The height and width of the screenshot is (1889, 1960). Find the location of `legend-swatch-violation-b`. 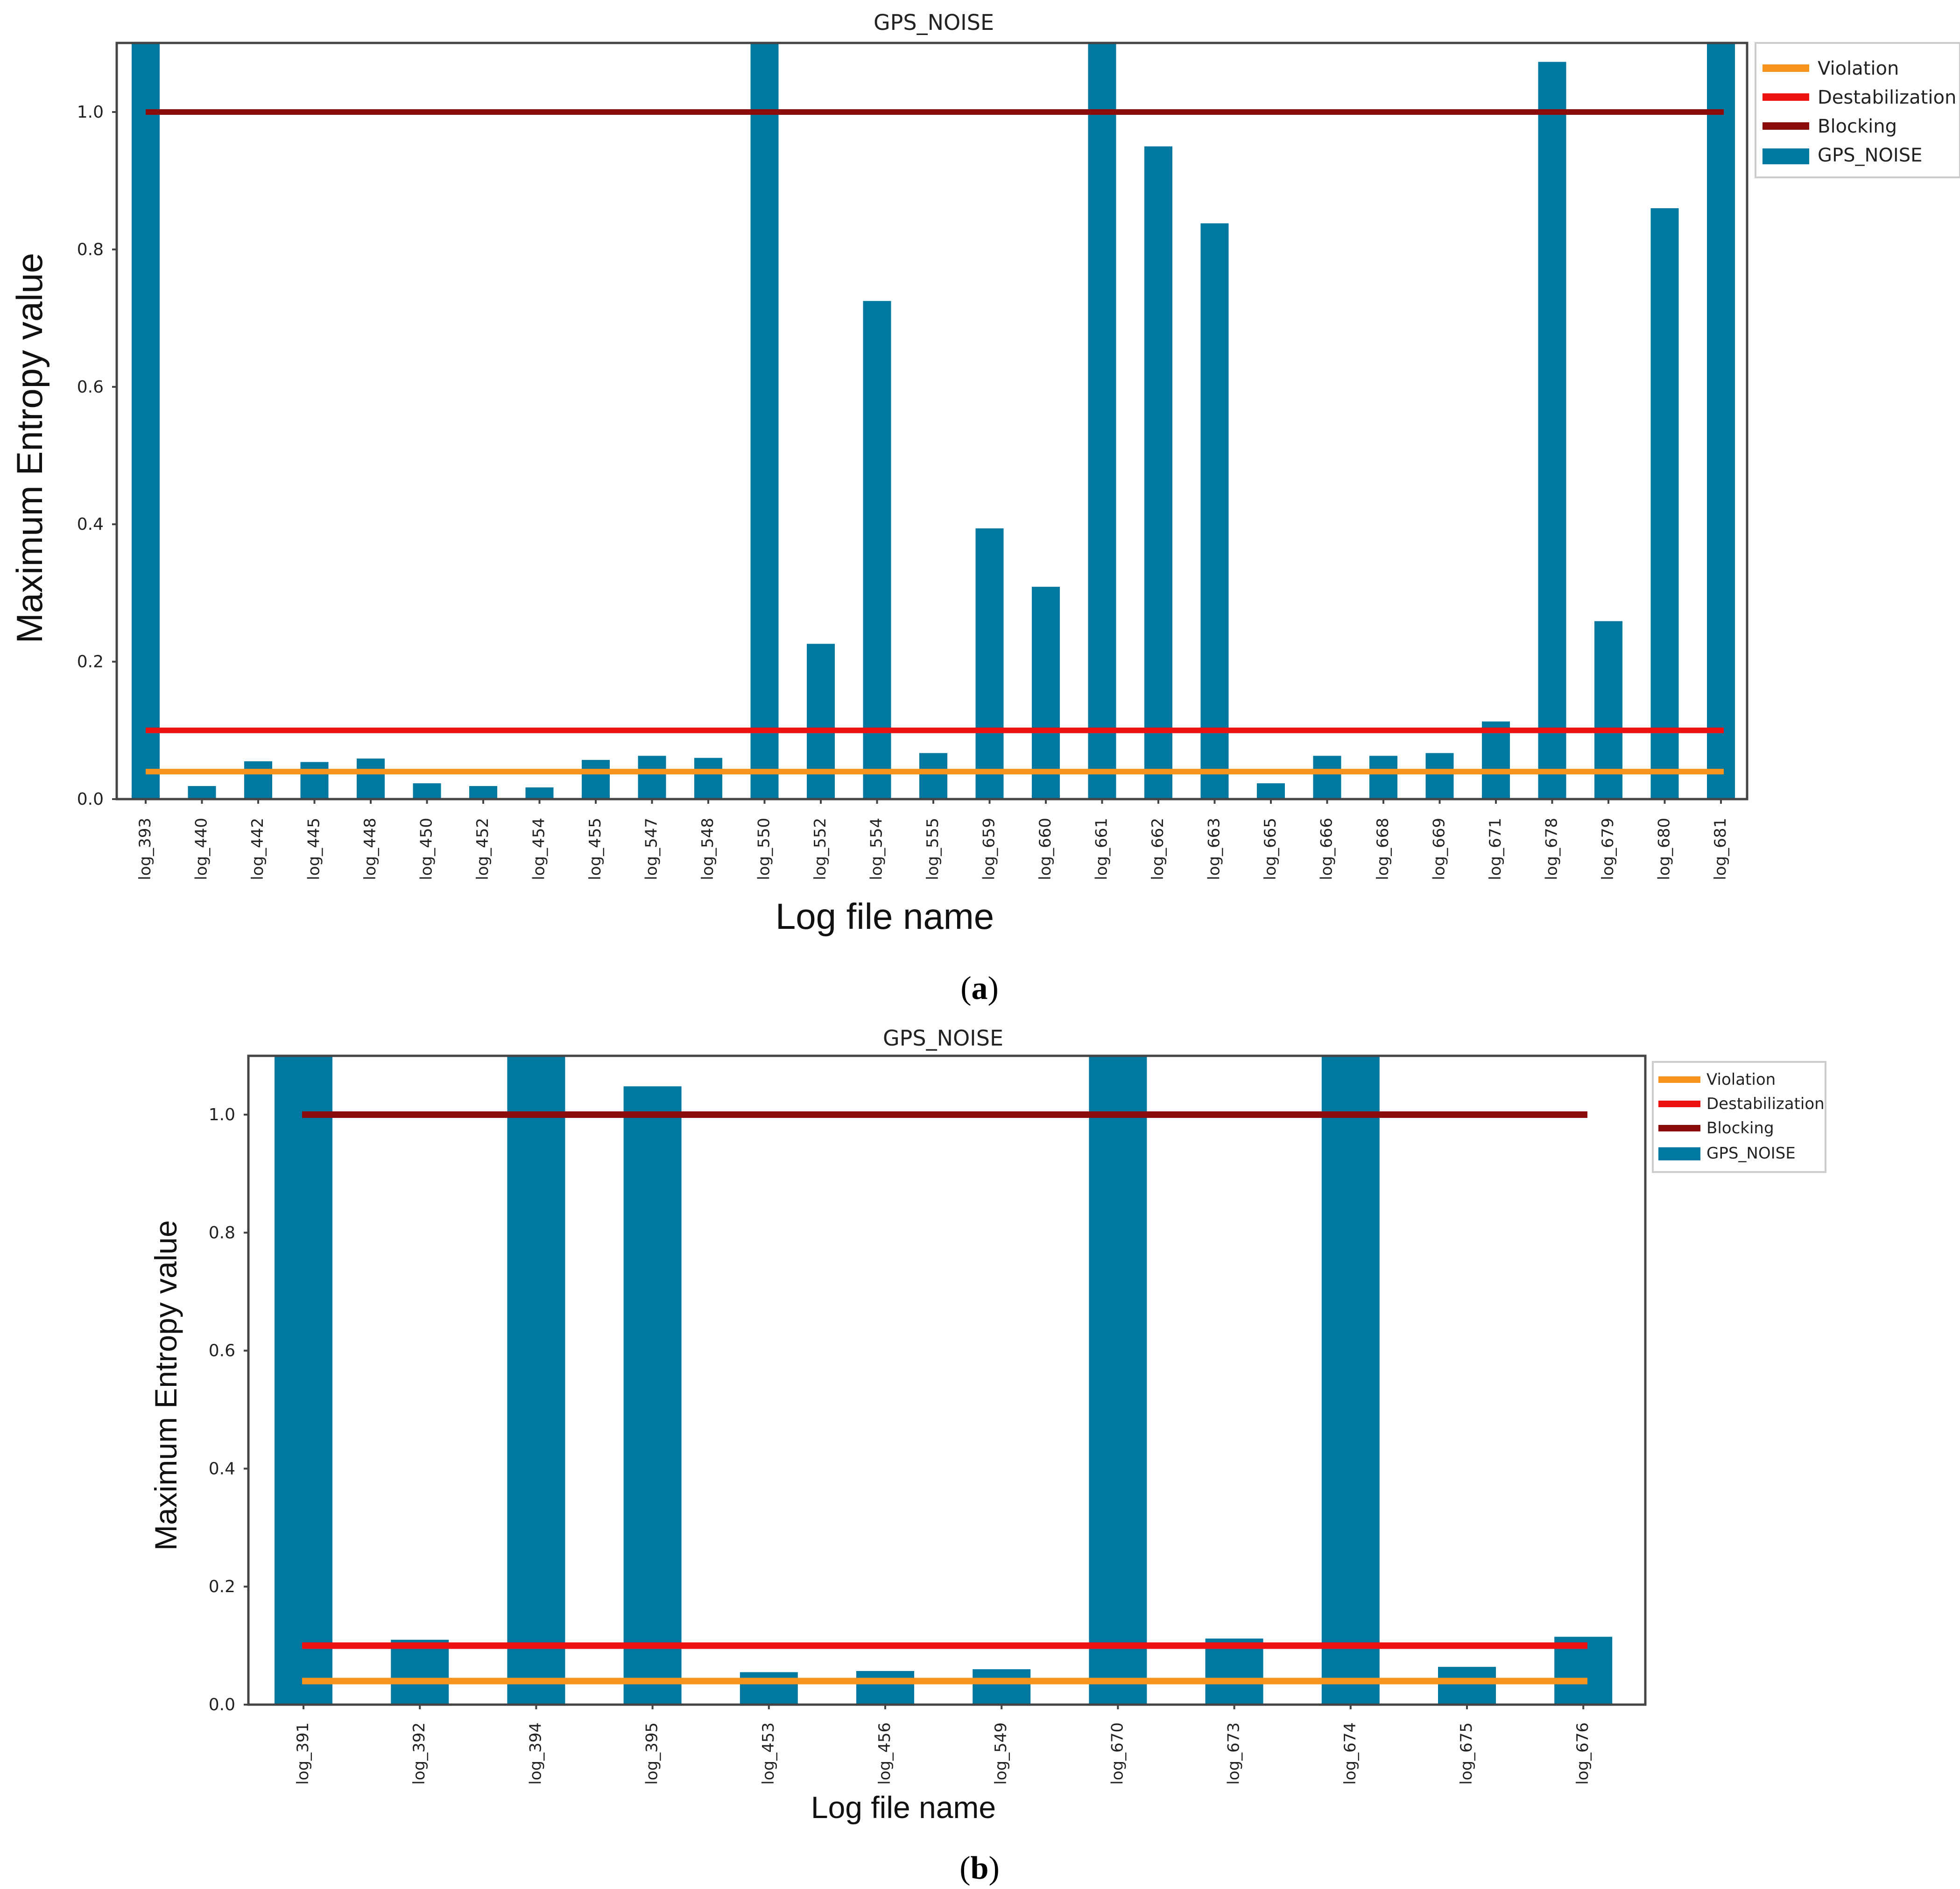

legend-swatch-violation-b is located at coordinates (1679, 1079).